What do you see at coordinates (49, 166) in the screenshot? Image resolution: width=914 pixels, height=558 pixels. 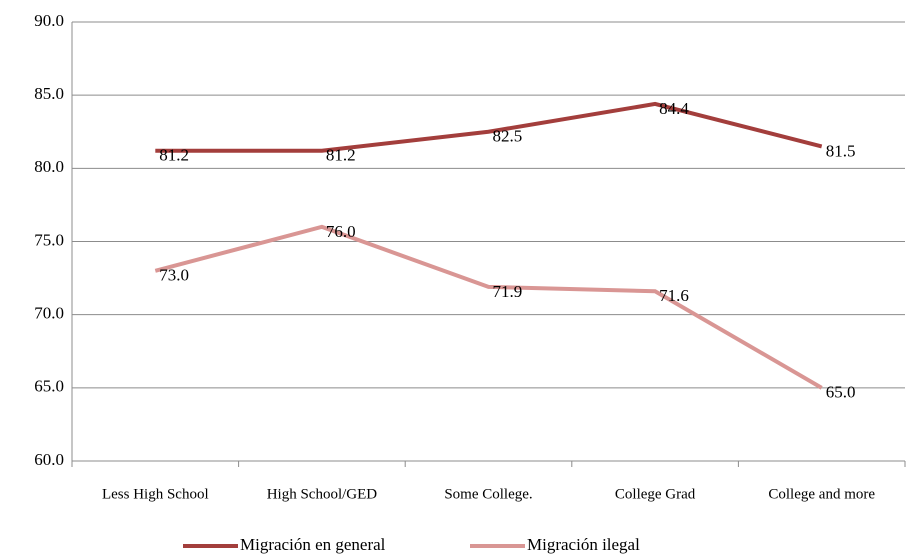 I see `y-tick-label: 80.0` at bounding box center [49, 166].